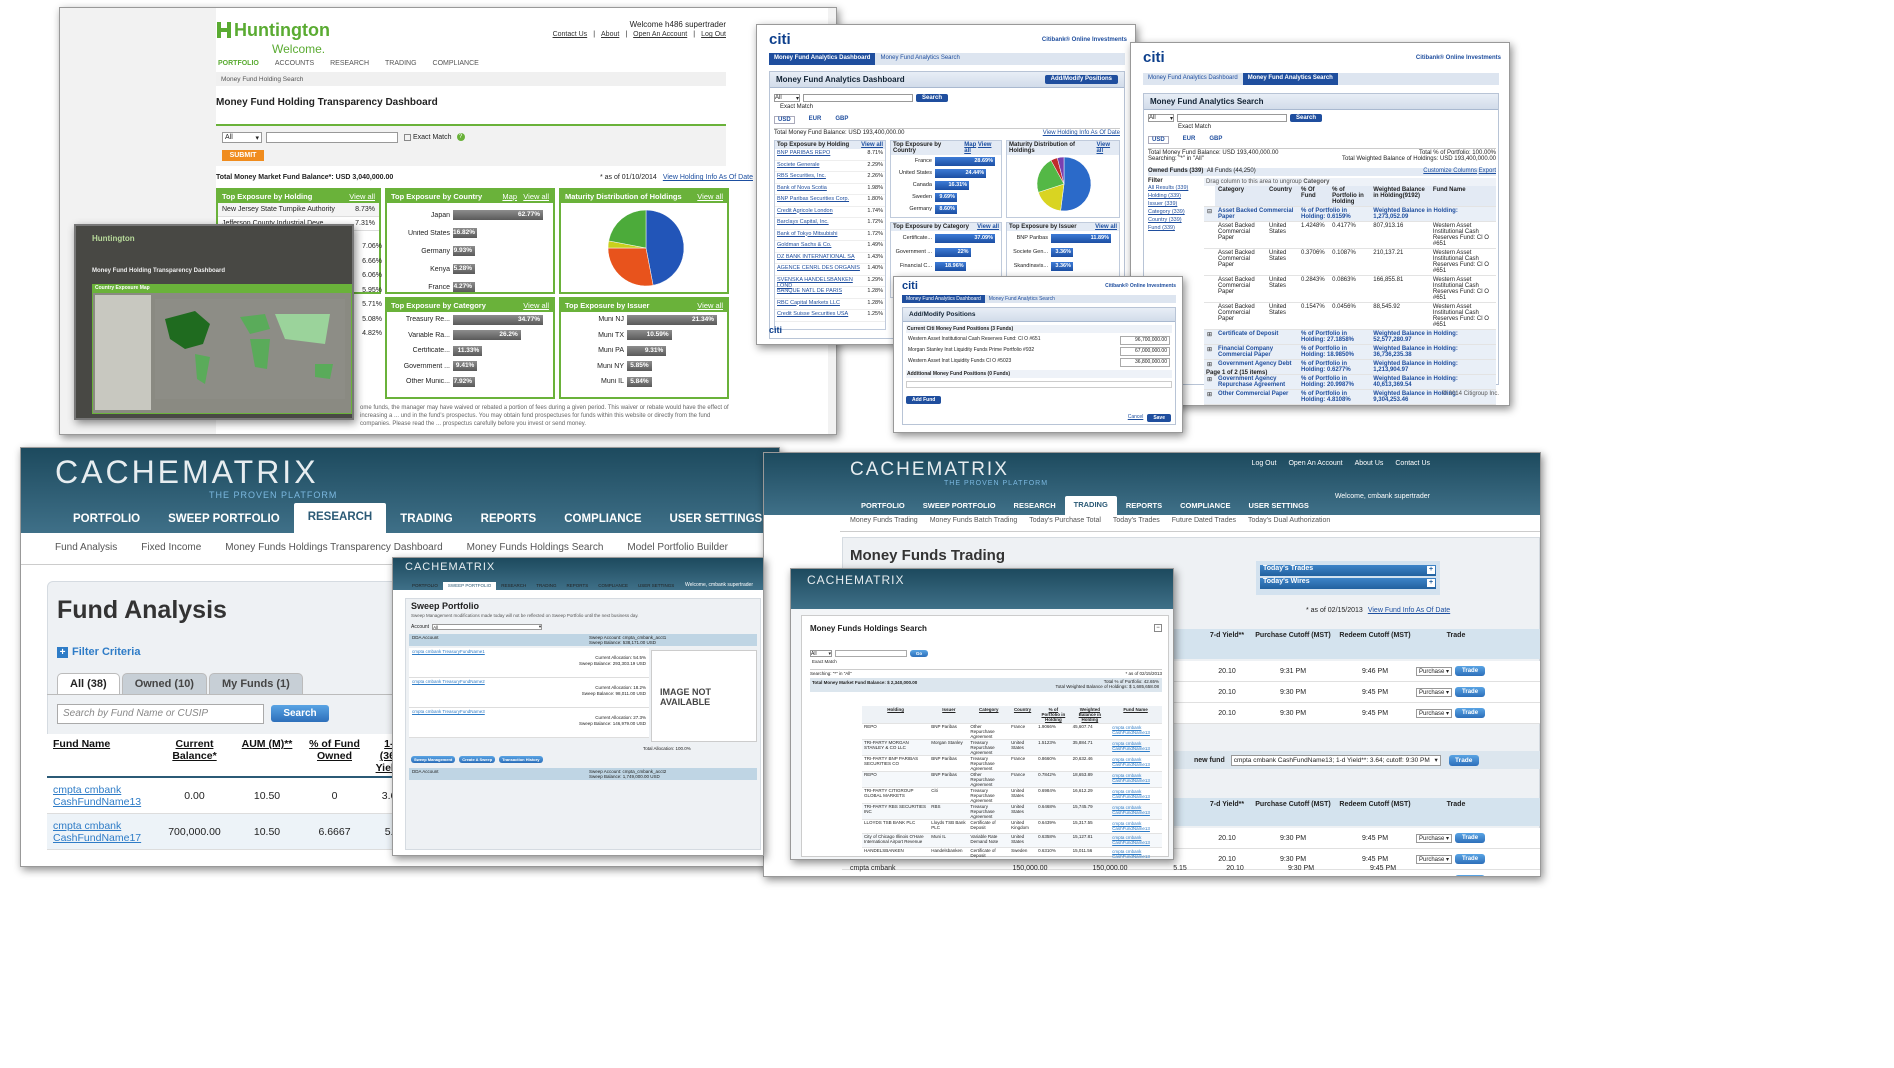 This screenshot has height=1068, width=1894. What do you see at coordinates (1409, 610) in the screenshot?
I see `view-date-link: View Fund Info As Of Date` at bounding box center [1409, 610].